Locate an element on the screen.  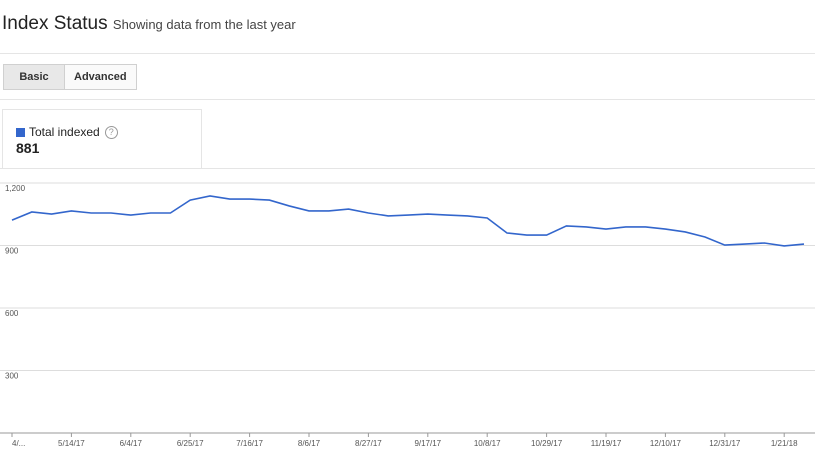
x-tick-label: 1/21/18 is located at coordinates (784, 443).